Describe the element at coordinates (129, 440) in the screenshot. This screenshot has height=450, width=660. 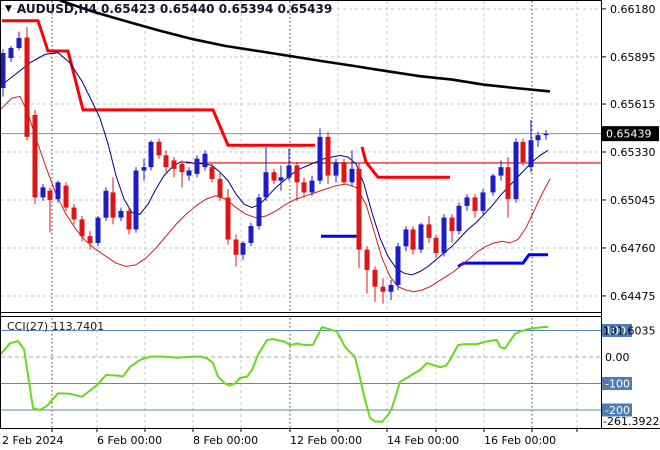
I see `time-axis-label: 6 Feb 00:00` at that location.